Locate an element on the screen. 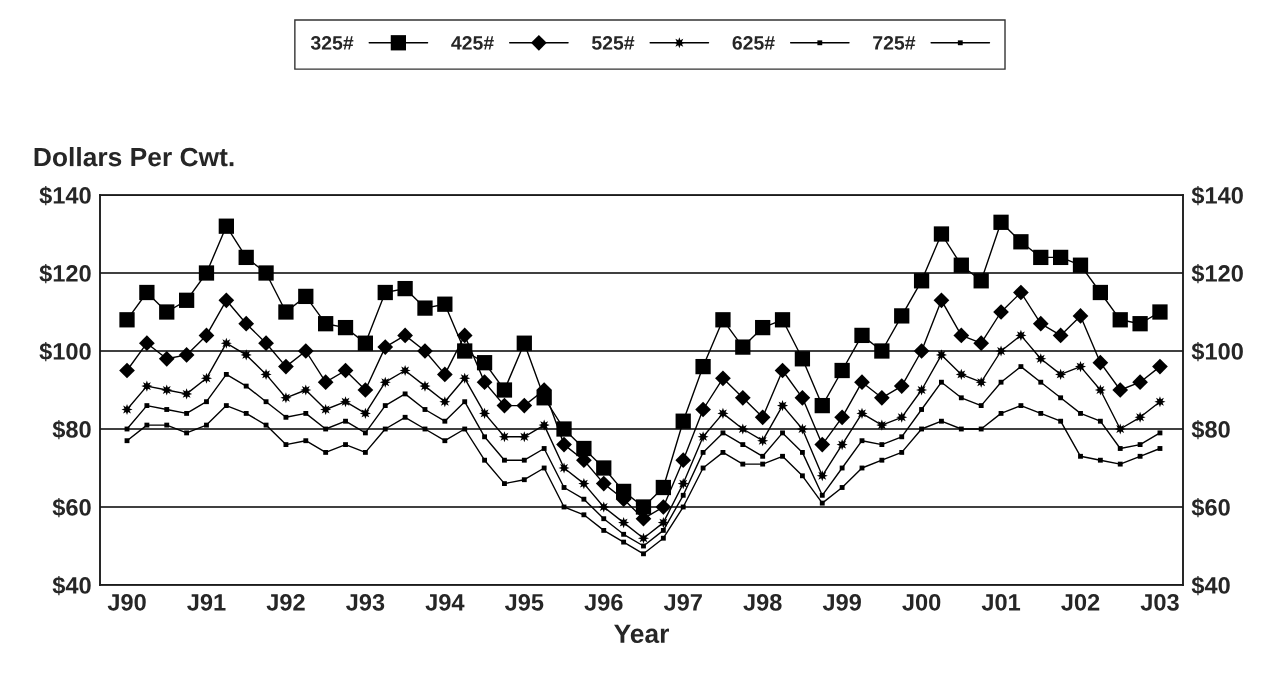  y-tick-label: $60 is located at coordinates (71, 508).